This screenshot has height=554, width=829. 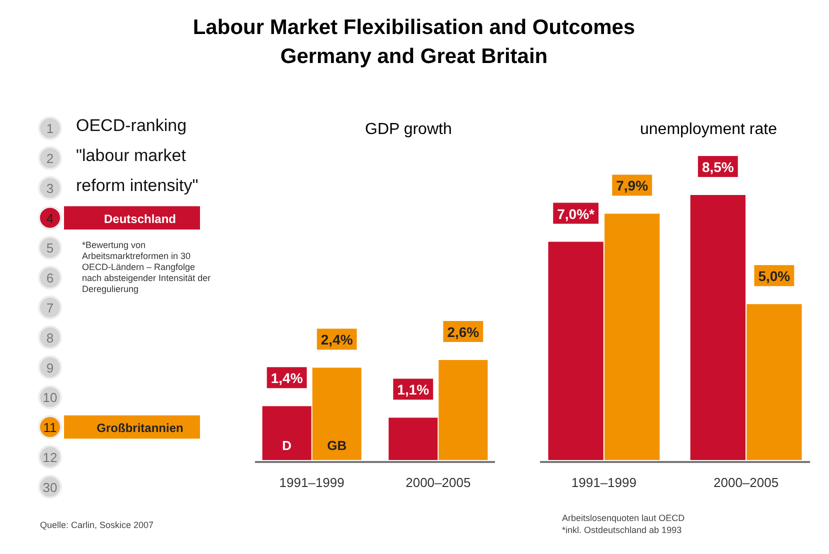 What do you see at coordinates (632, 186) in the screenshot?
I see `data-label: 7,9%` at bounding box center [632, 186].